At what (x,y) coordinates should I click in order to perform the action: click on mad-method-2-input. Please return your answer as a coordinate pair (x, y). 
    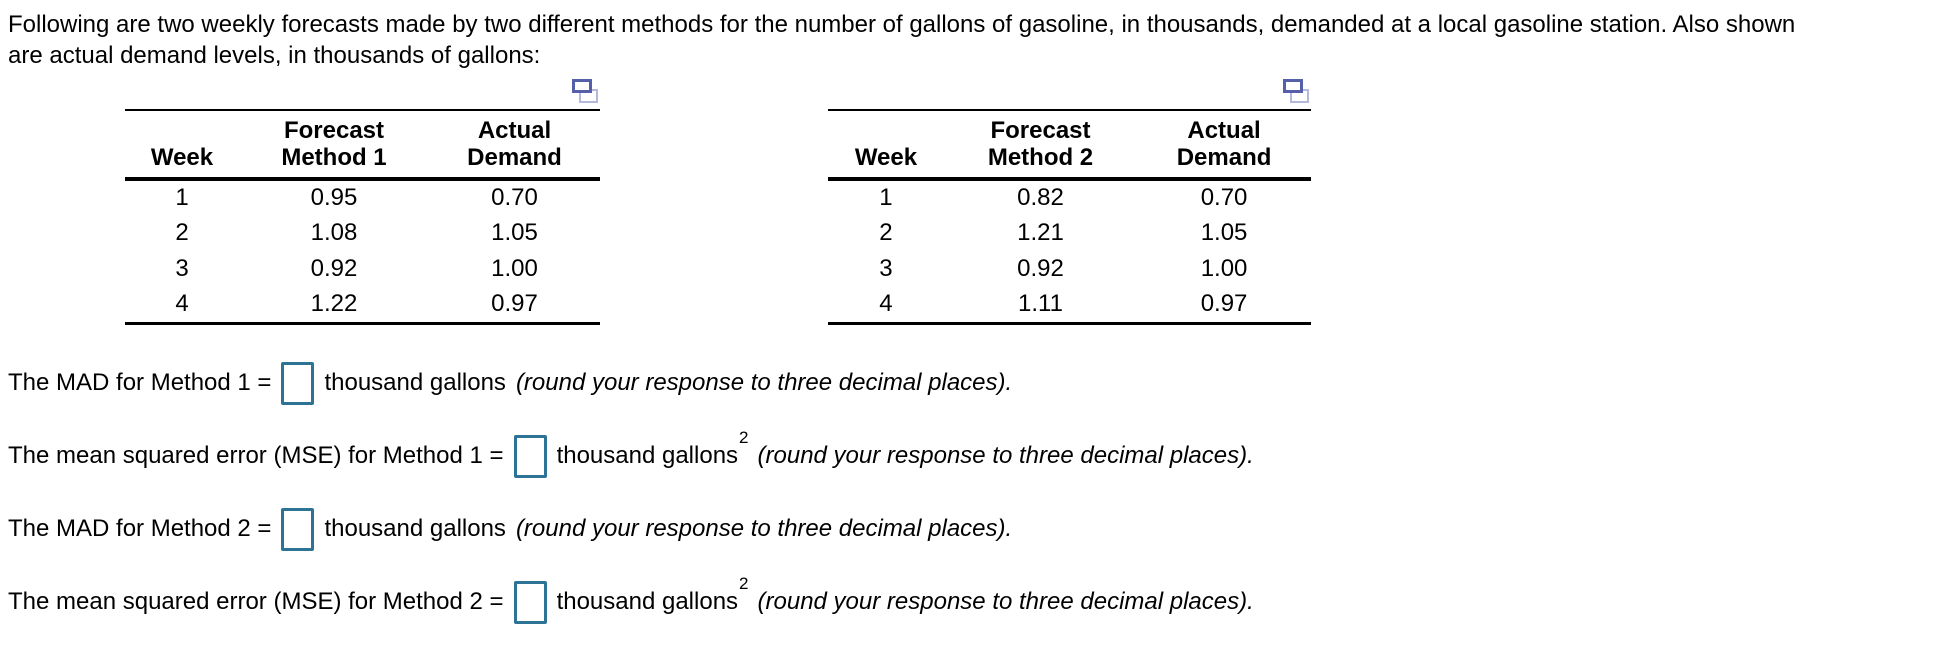
    Looking at the image, I should click on (298, 529).